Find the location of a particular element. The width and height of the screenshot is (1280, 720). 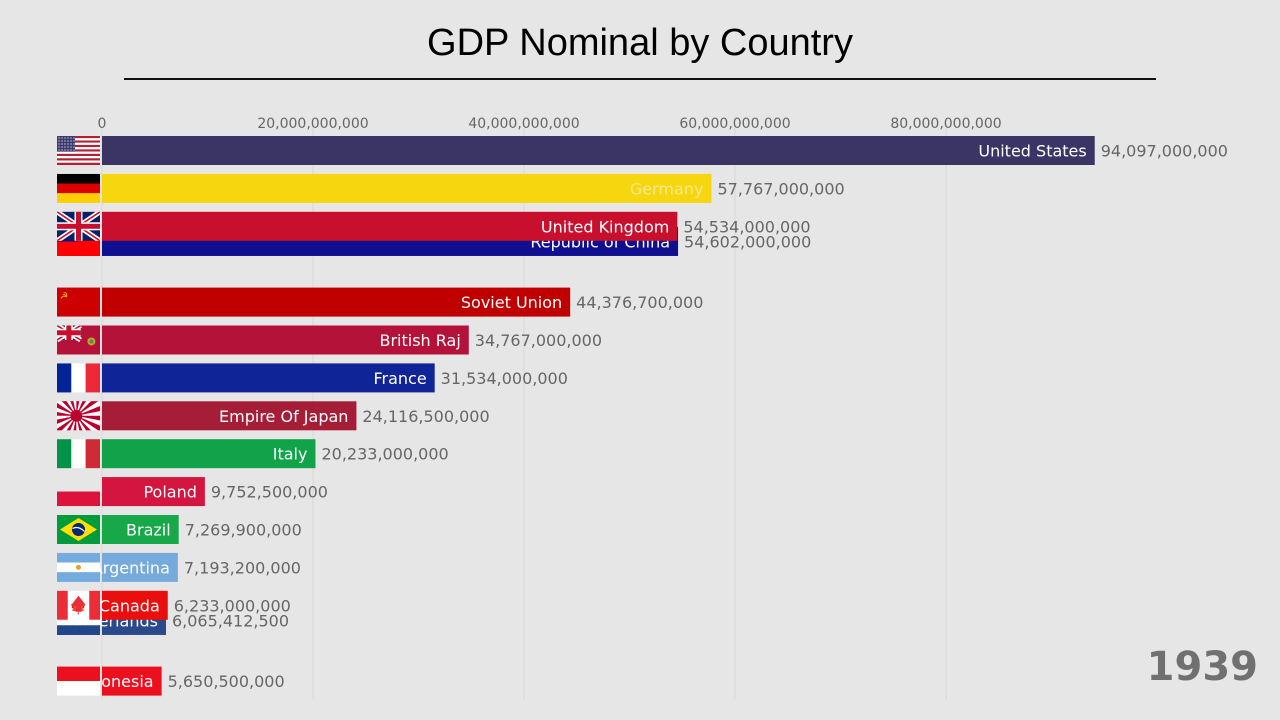

bar-label: British Raj is located at coordinates (419, 340).